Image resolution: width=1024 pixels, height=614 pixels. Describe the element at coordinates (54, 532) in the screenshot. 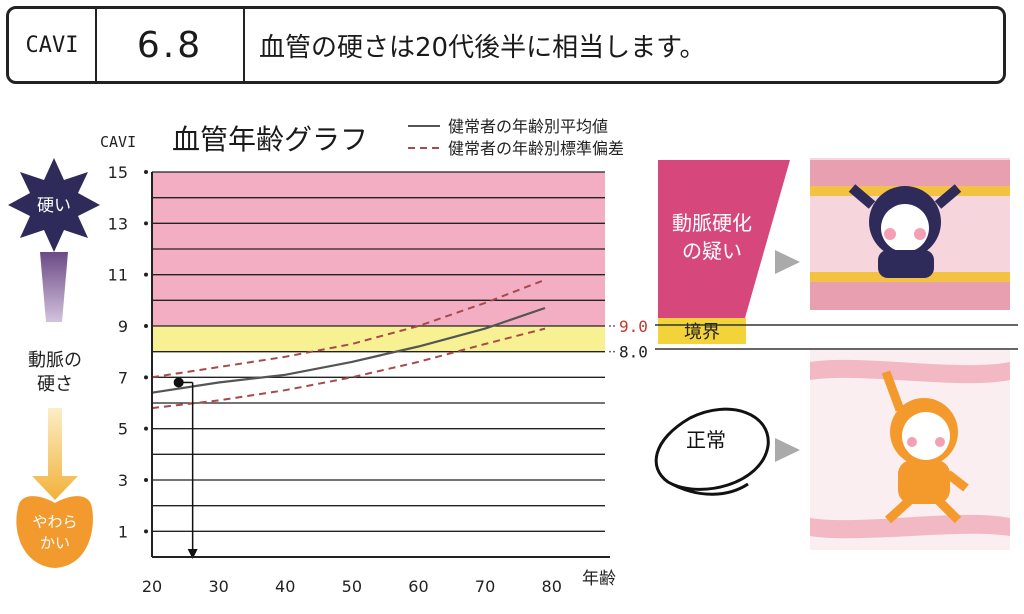

I see `soft-blob-icon` at that location.